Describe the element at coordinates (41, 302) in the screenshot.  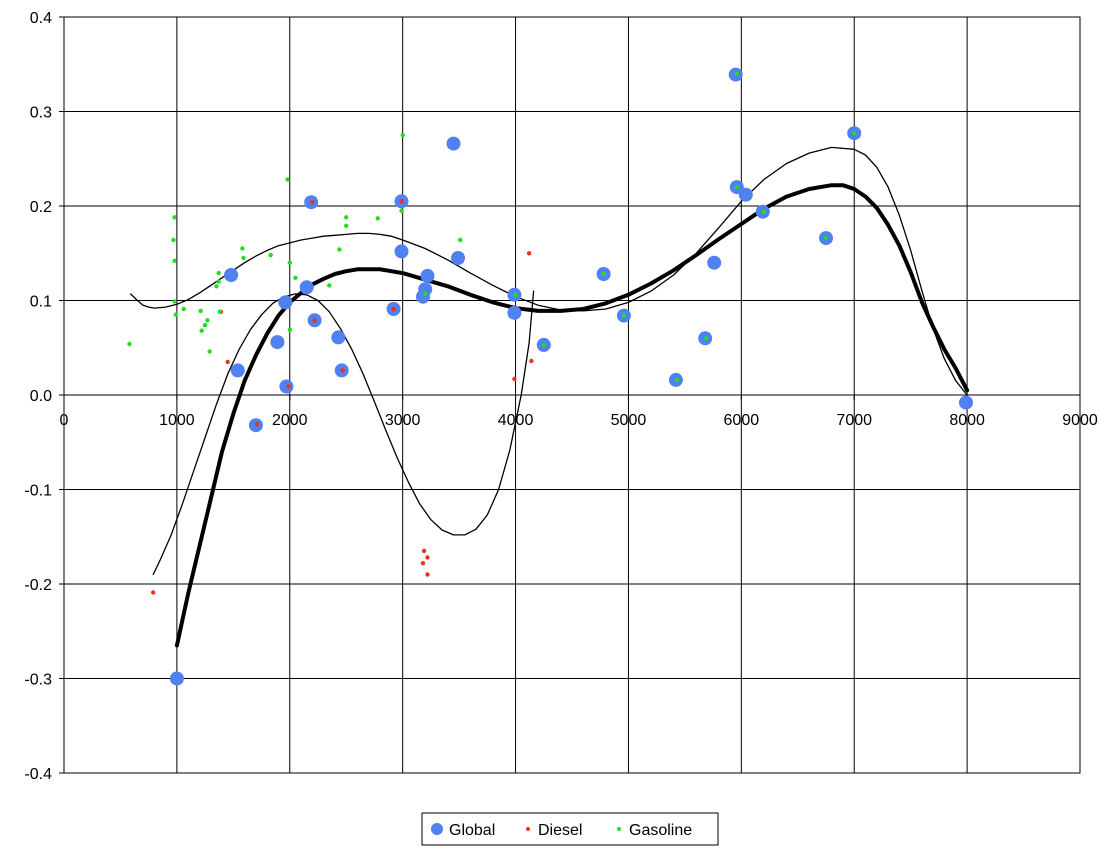
I see `y-tick-label: 0.1` at that location.